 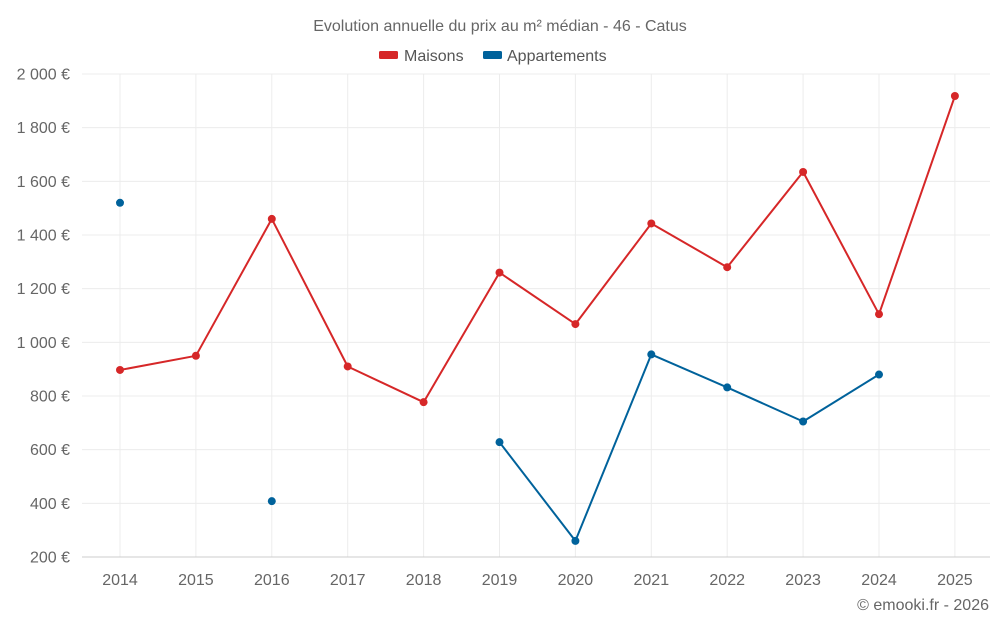 I want to click on legend-label: Appartements, so click(x=557, y=56).